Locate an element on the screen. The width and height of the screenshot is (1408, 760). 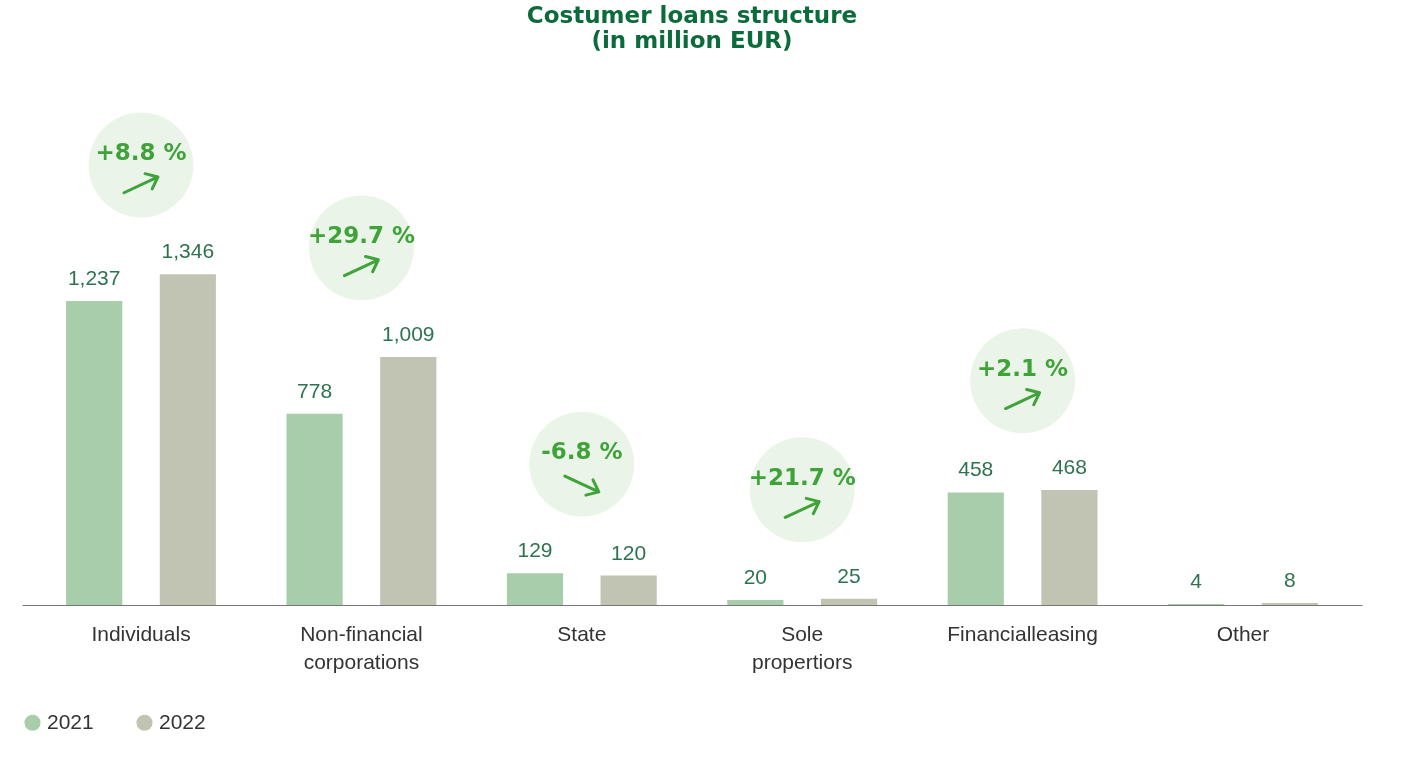
x-tick-label: Individuals is located at coordinates (141, 633).